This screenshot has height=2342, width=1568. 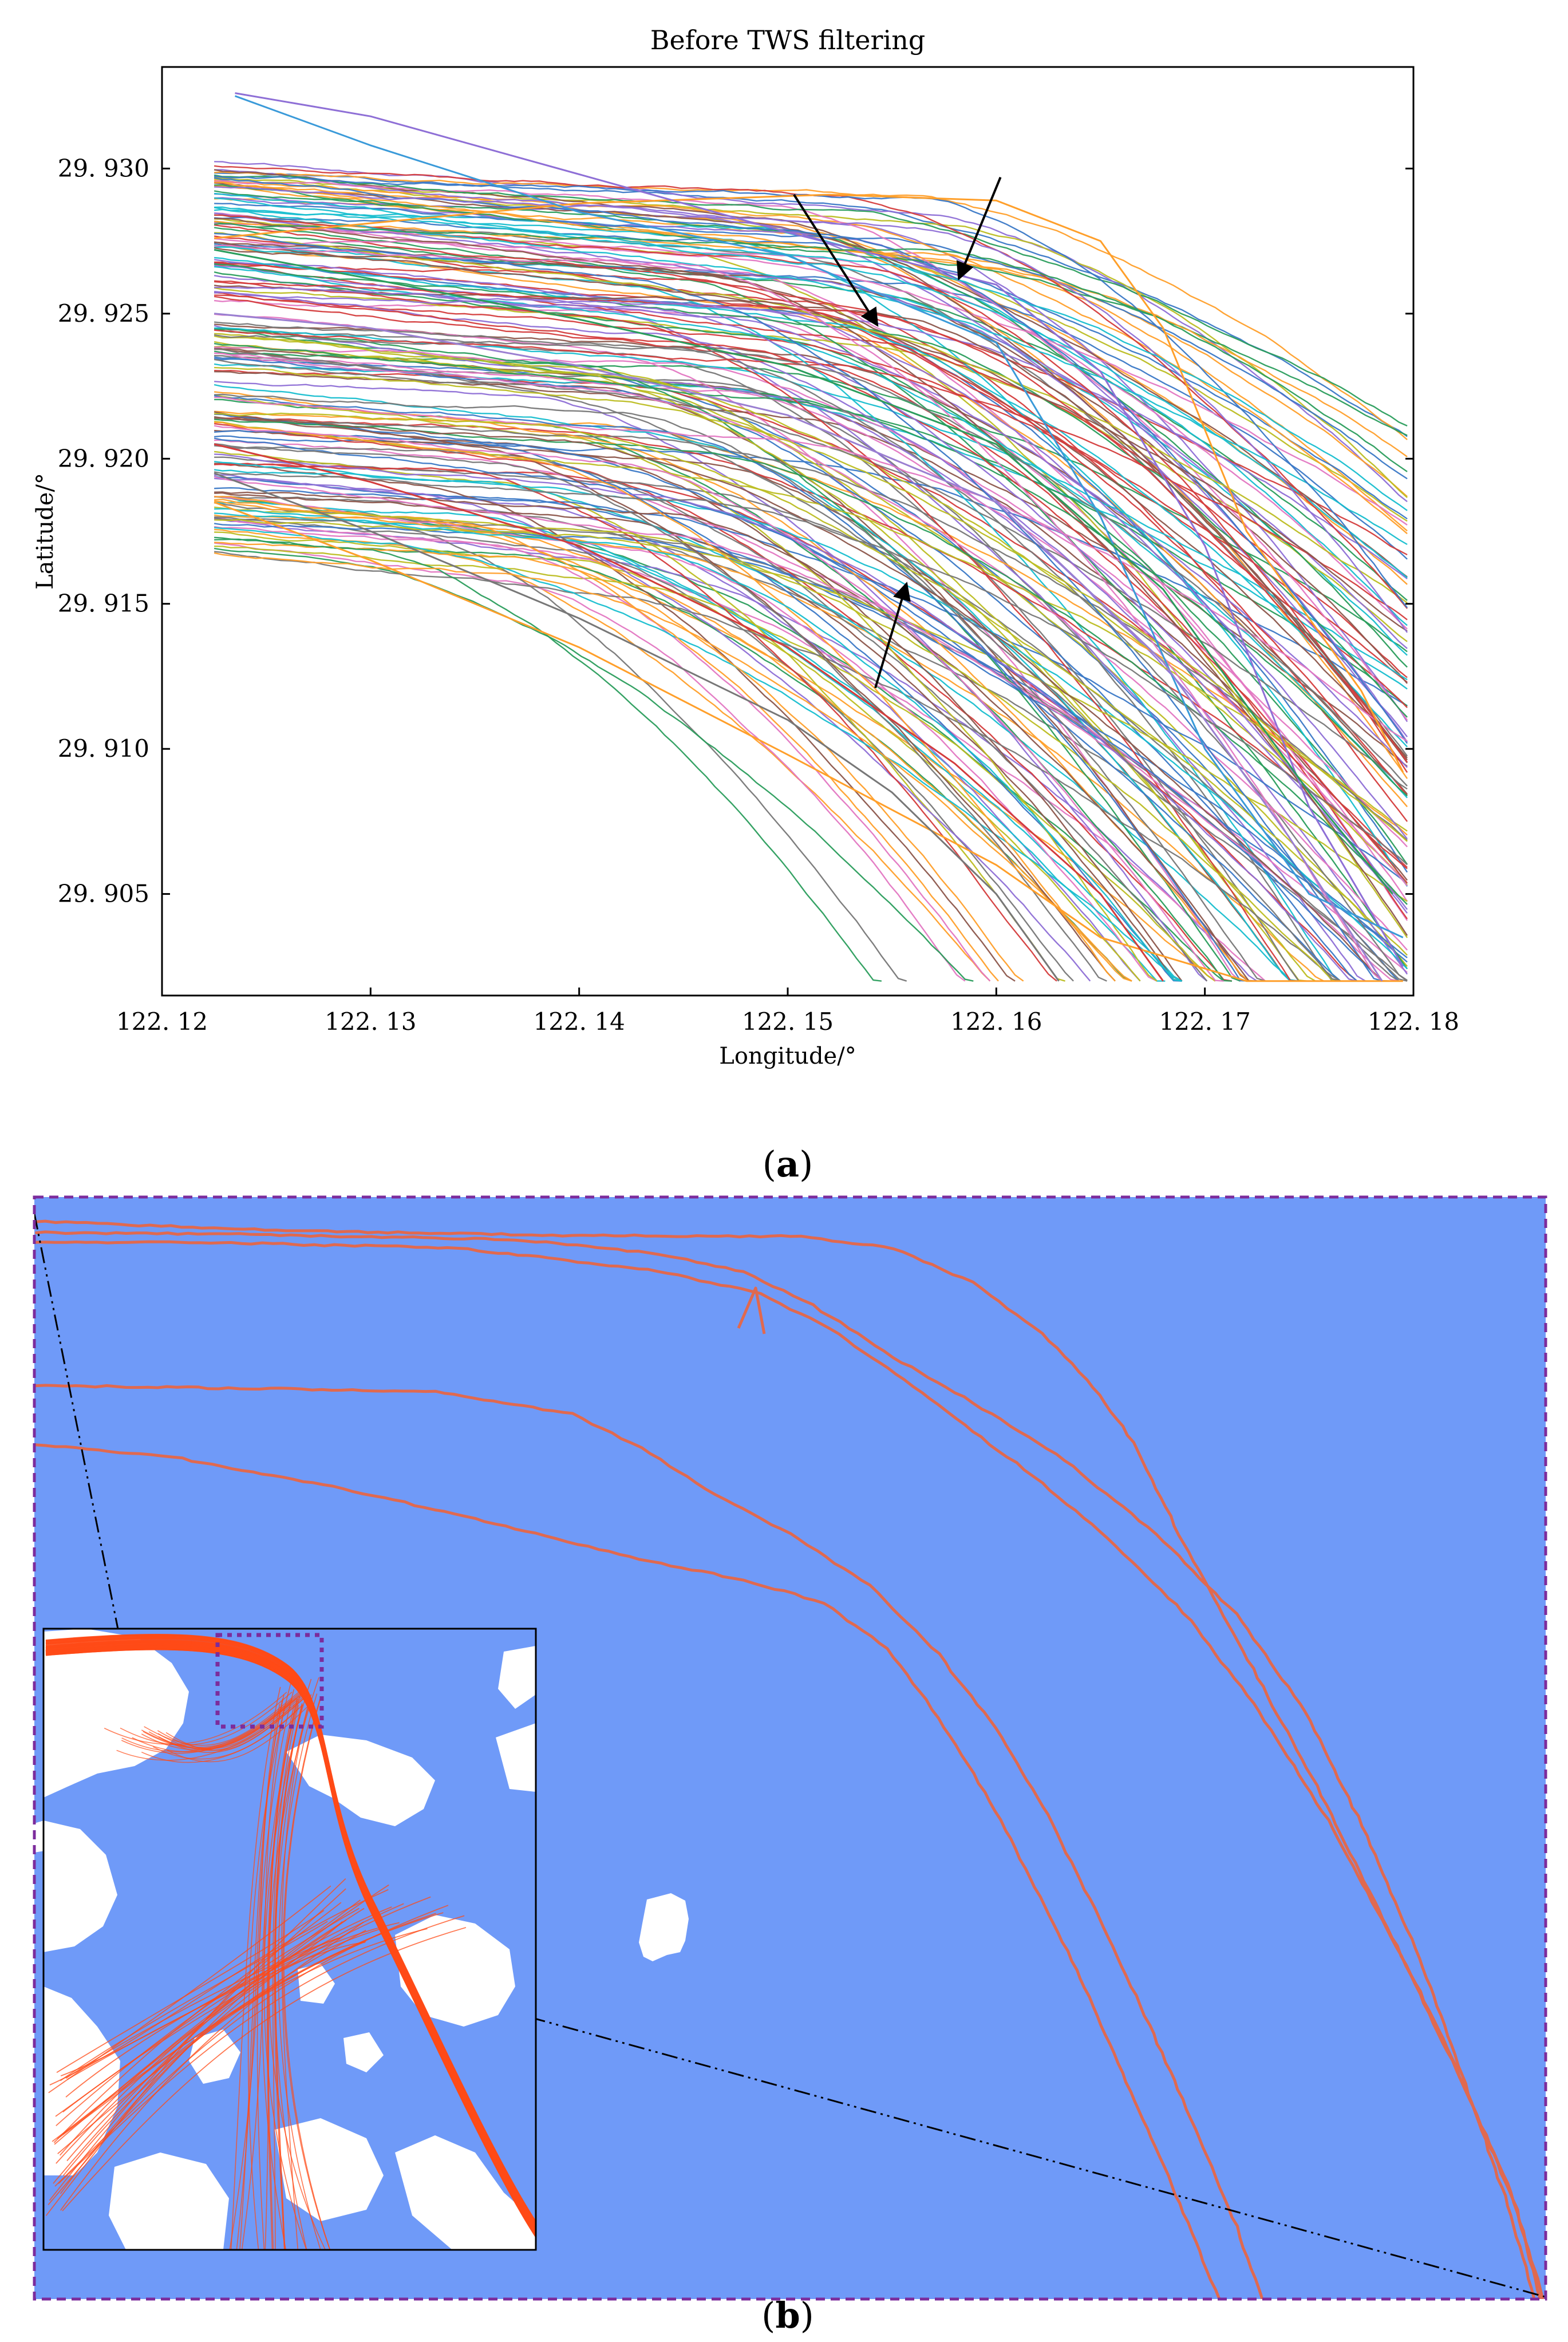 I want to click on inset-frame, so click(x=290, y=1940).